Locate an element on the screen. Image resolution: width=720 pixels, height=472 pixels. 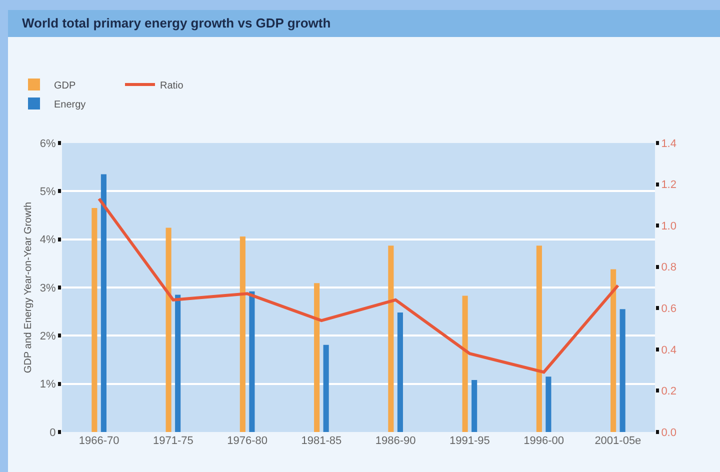
x-tick-label: 1971-75 is located at coordinates (173, 441).